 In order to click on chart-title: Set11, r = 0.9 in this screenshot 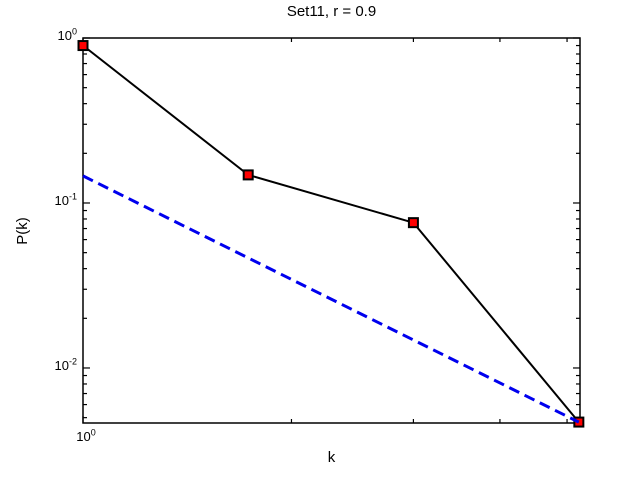, I will do `click(331, 11)`.